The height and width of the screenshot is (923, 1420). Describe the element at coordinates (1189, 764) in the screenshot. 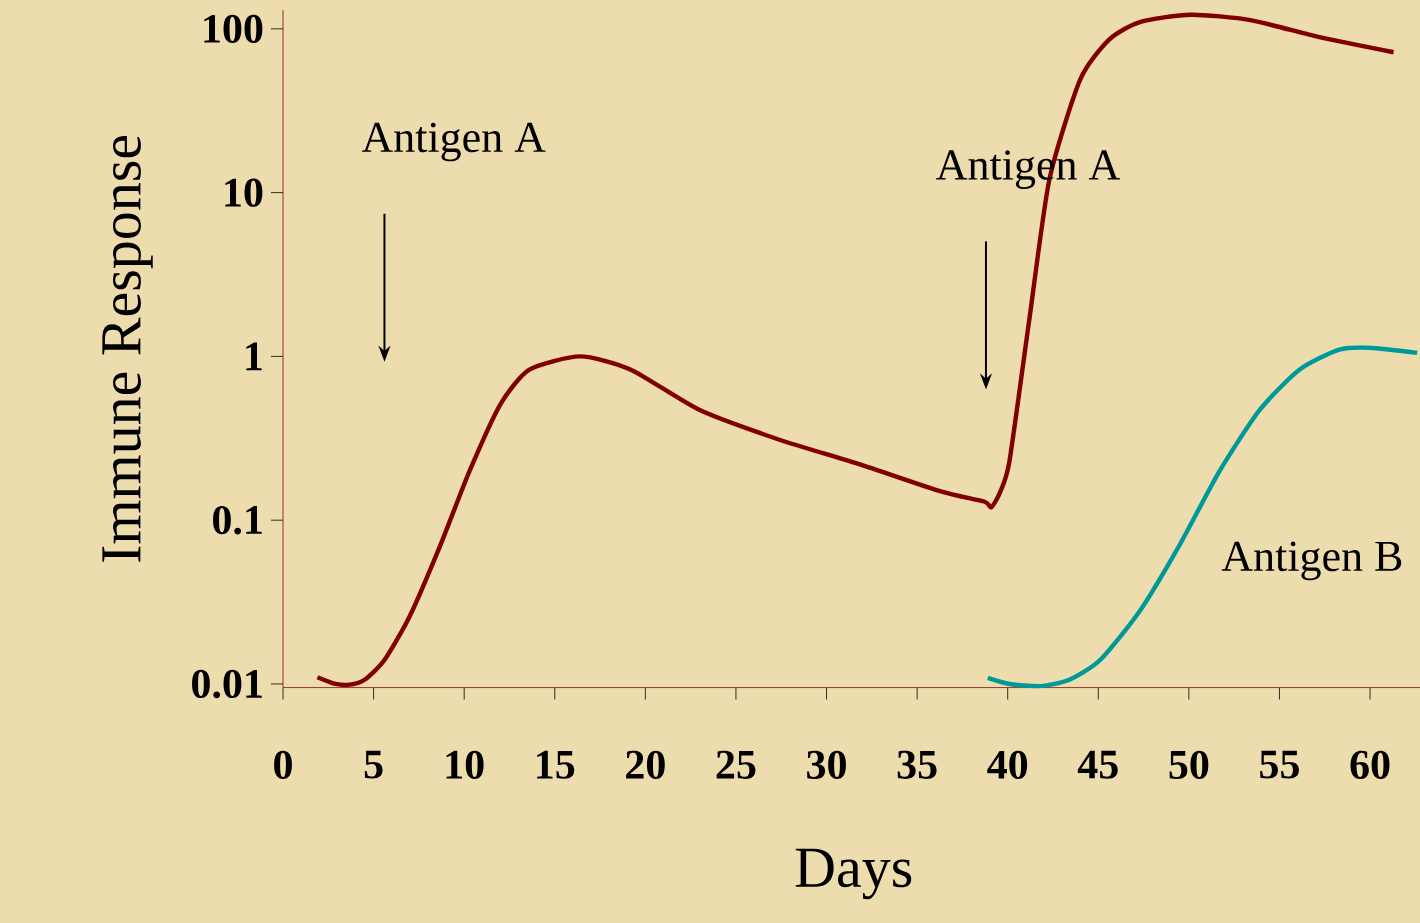

I see `x-tick-label: 50` at that location.